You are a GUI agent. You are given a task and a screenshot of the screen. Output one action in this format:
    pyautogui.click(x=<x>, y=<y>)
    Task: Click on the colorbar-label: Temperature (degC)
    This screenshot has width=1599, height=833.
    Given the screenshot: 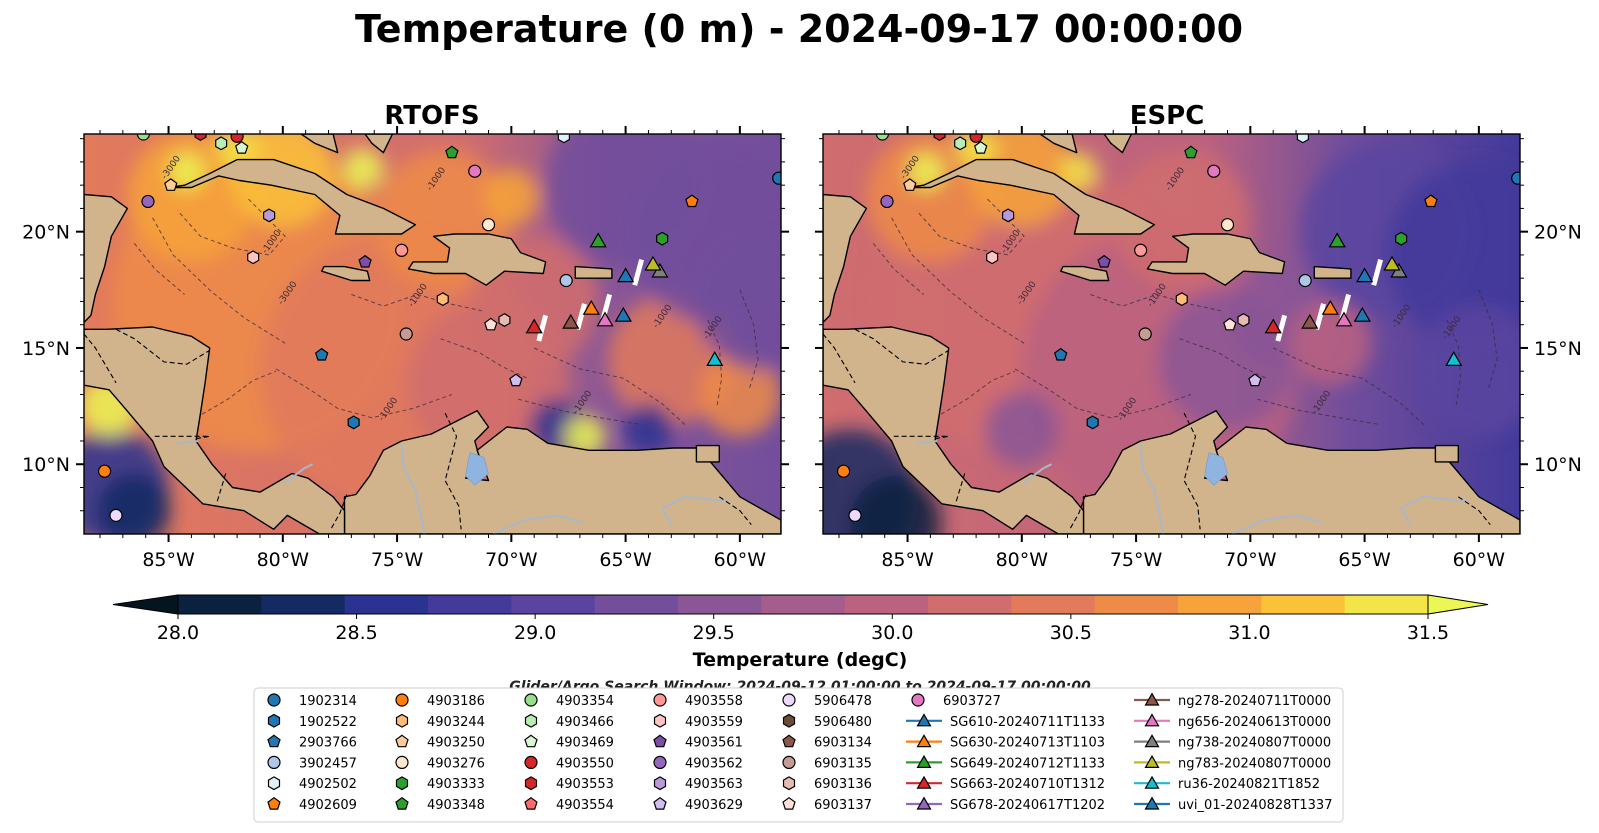 What is the action you would take?
    pyautogui.click(x=800, y=660)
    